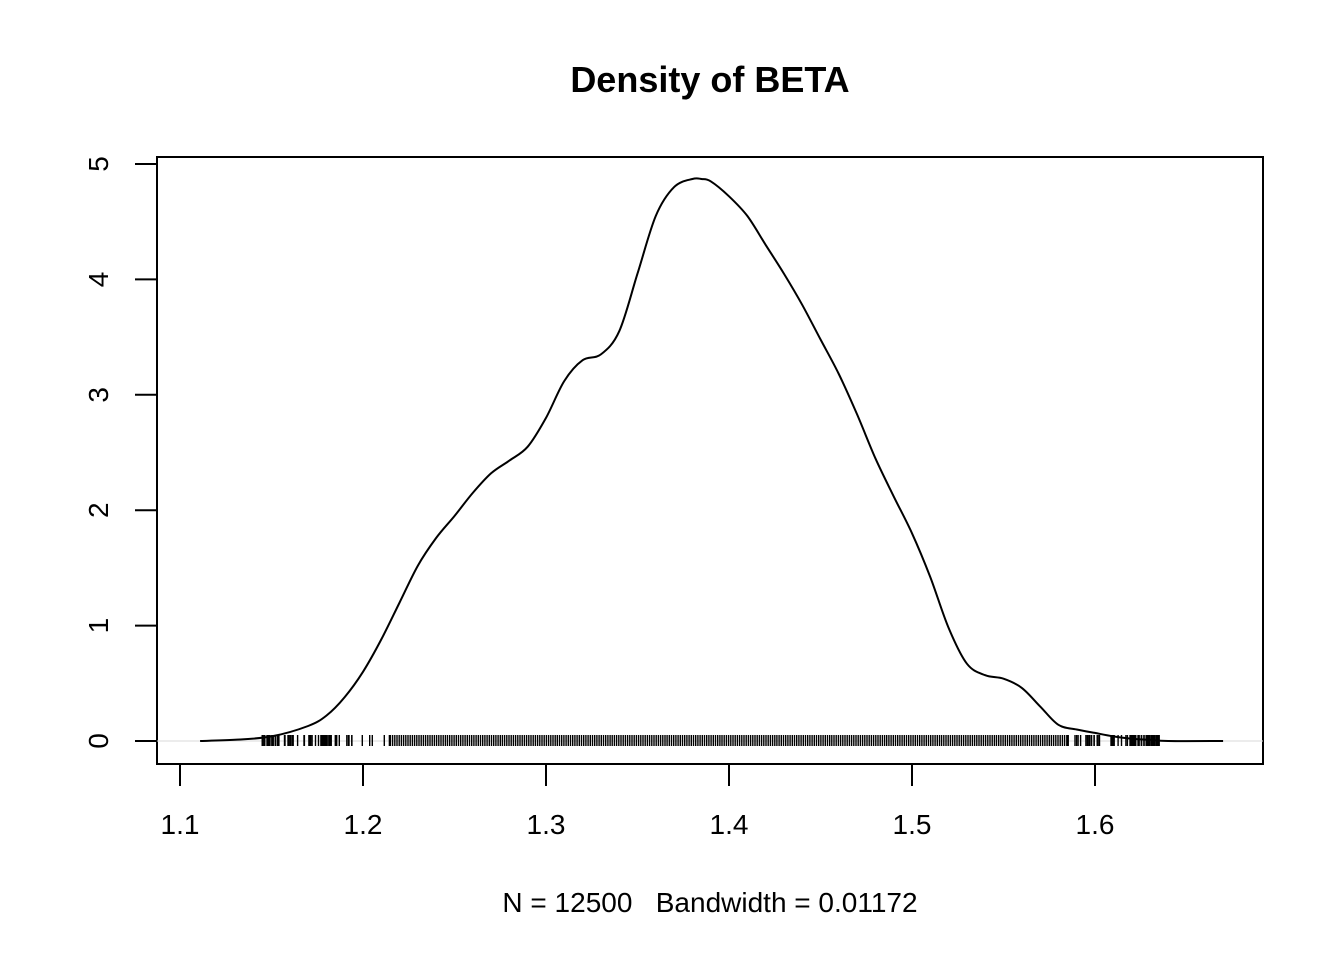 The width and height of the screenshot is (1344, 960). Describe the element at coordinates (729, 824) in the screenshot. I see `x-tick-label: 1.4` at that location.